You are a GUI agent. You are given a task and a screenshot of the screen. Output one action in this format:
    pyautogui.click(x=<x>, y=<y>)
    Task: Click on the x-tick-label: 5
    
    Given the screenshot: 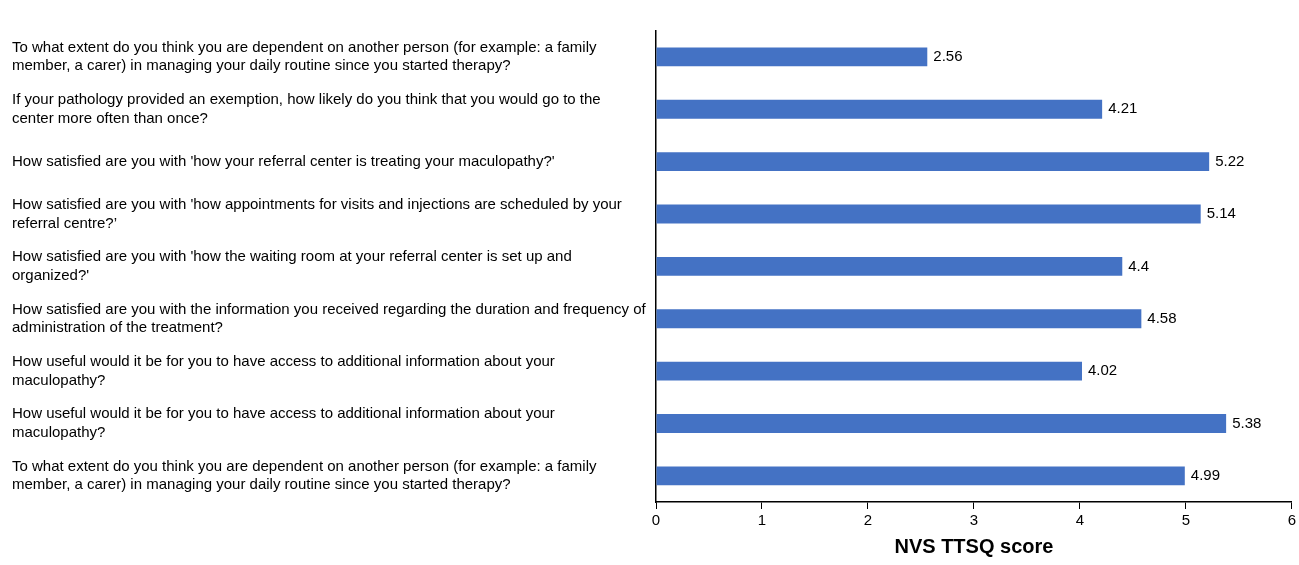 What is the action you would take?
    pyautogui.click(x=1186, y=520)
    